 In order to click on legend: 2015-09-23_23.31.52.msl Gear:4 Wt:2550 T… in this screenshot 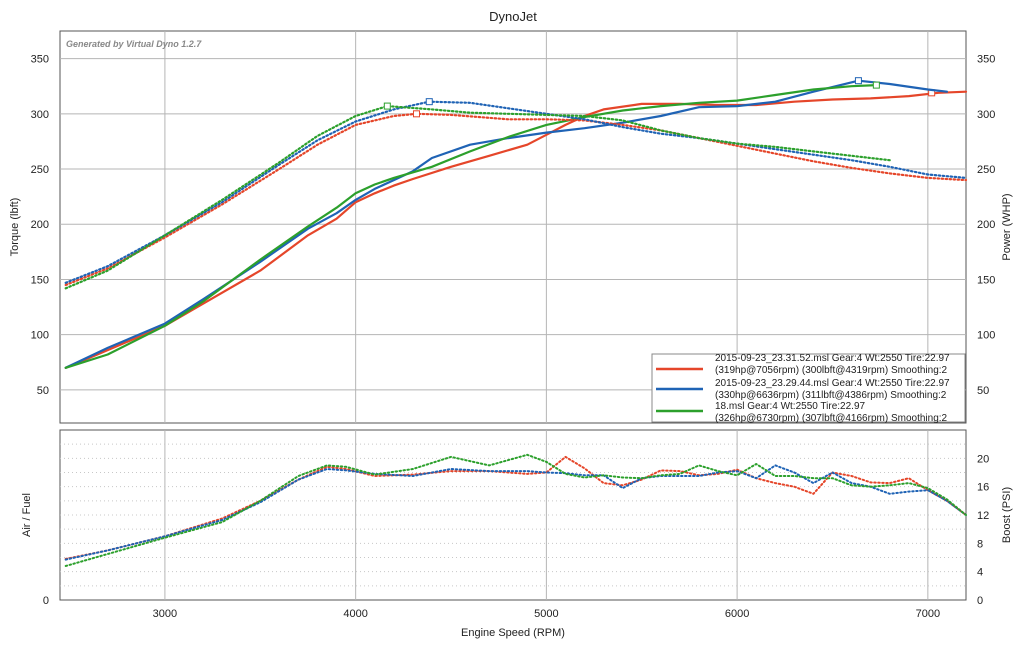, I will do `click(808, 388)`.